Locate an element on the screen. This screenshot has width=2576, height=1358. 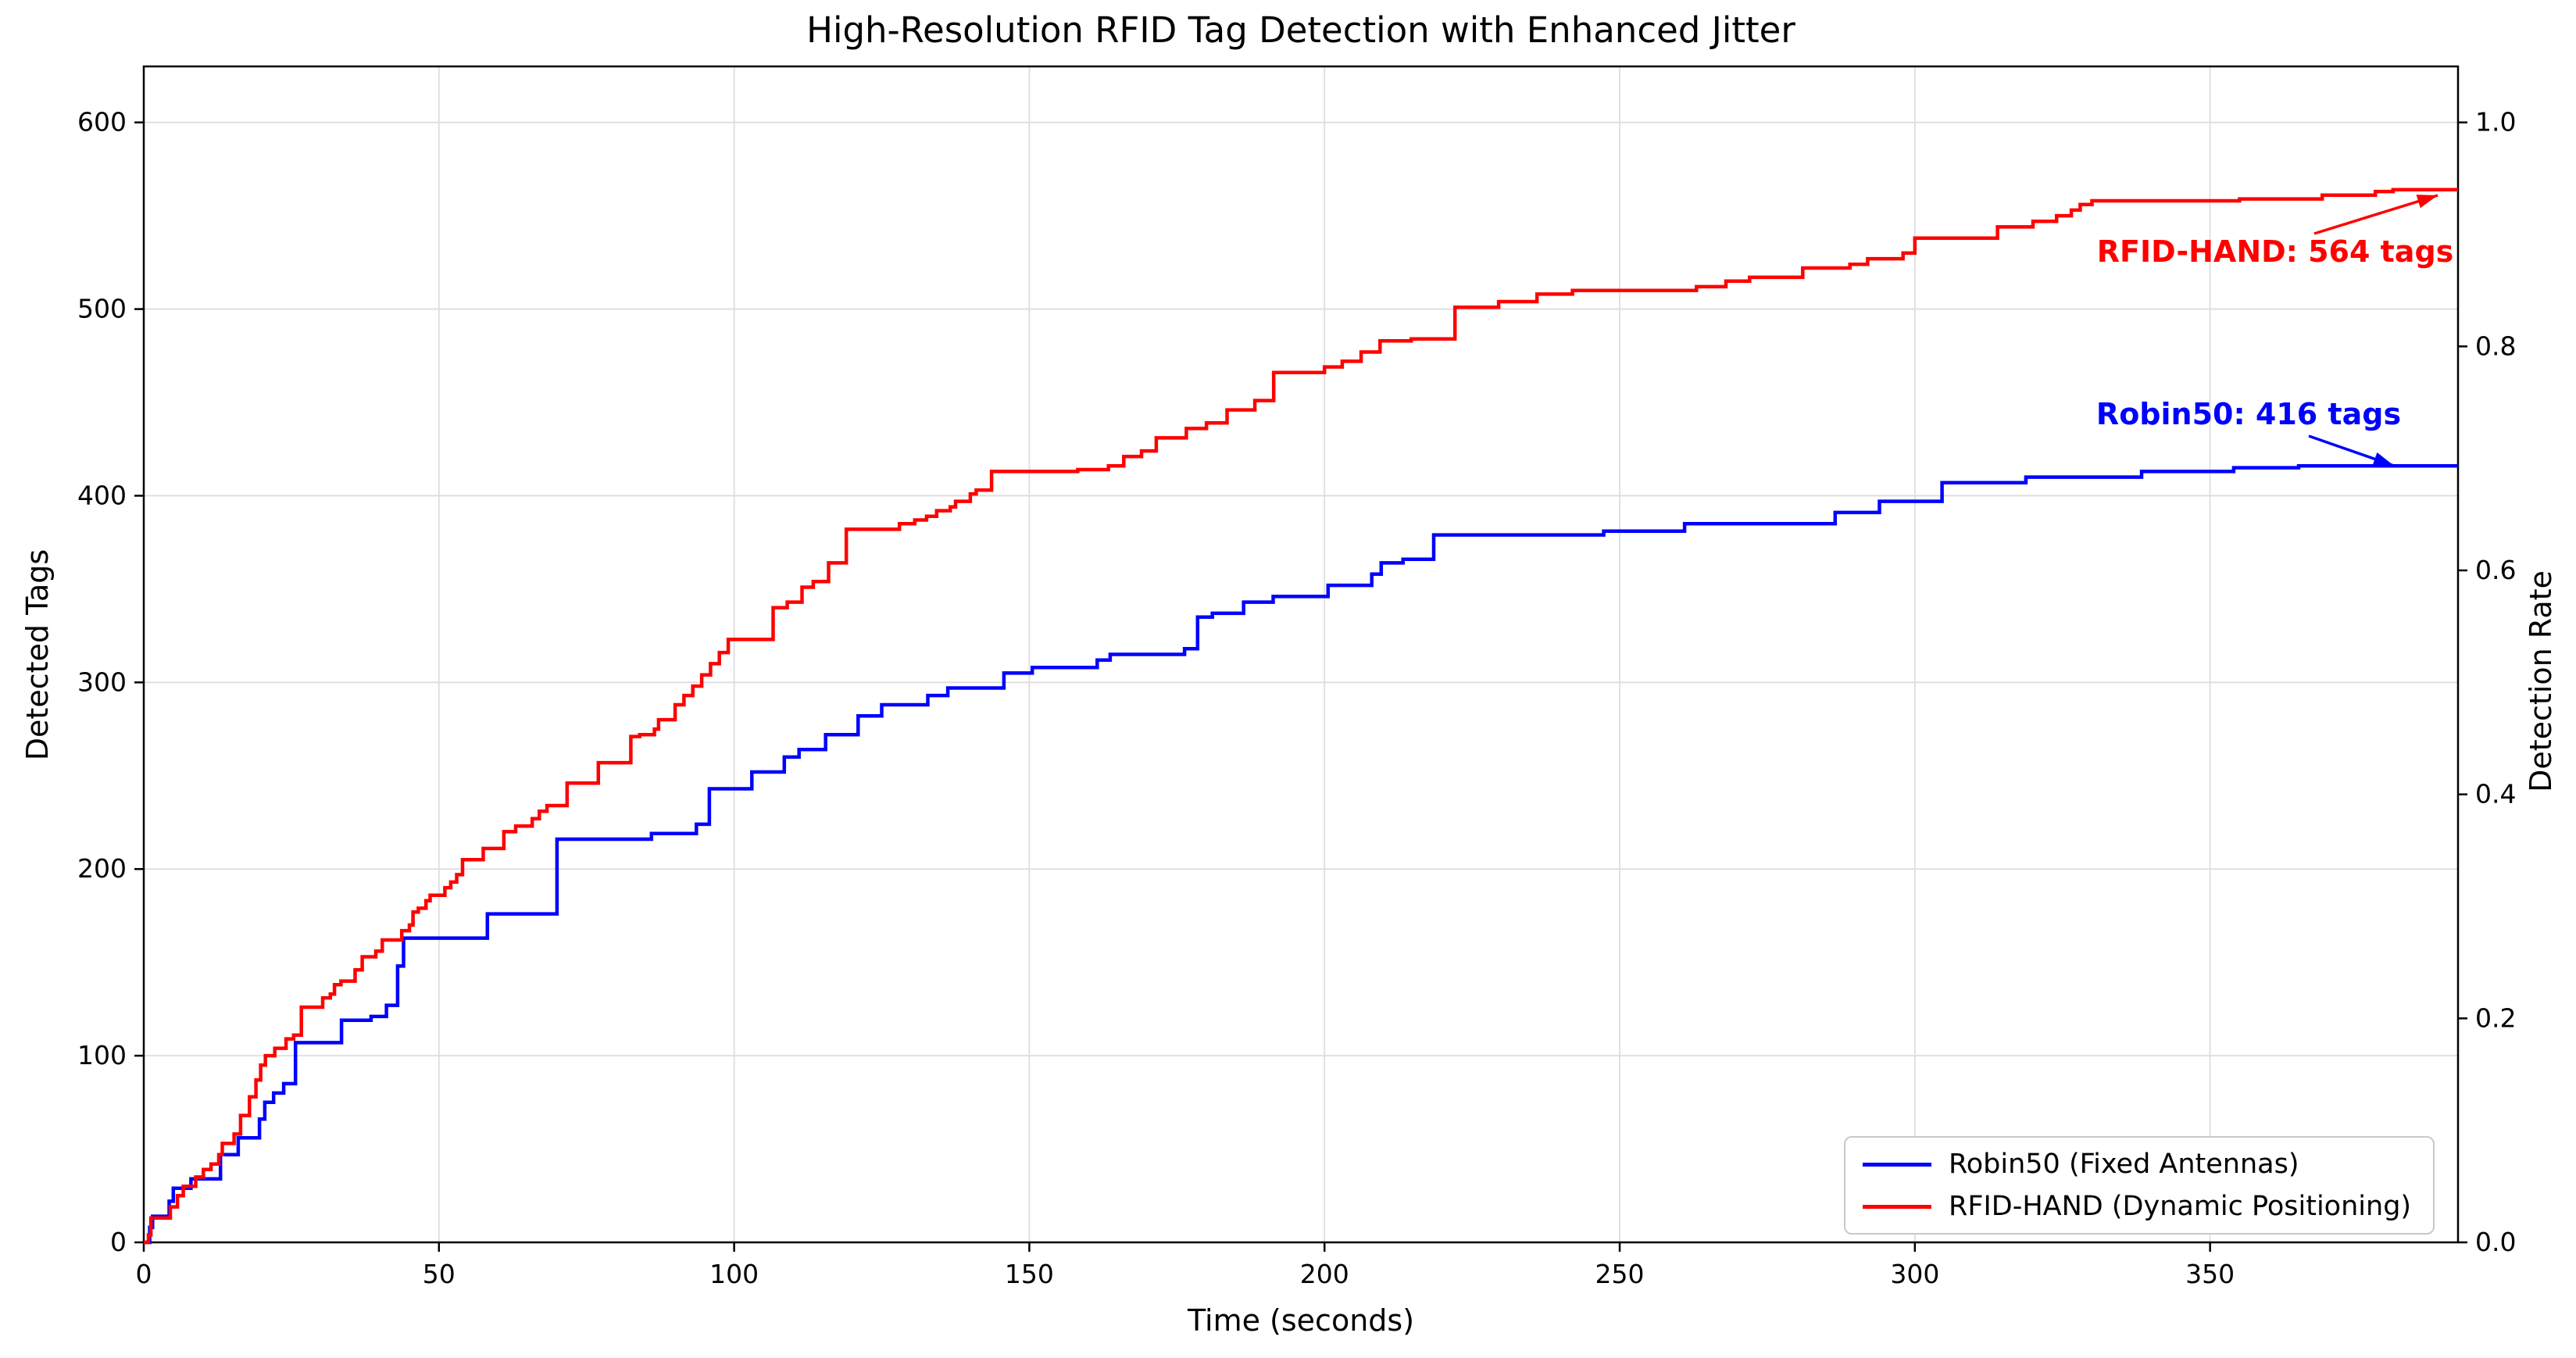
y-tick-label-left: 300 is located at coordinates (102, 681).